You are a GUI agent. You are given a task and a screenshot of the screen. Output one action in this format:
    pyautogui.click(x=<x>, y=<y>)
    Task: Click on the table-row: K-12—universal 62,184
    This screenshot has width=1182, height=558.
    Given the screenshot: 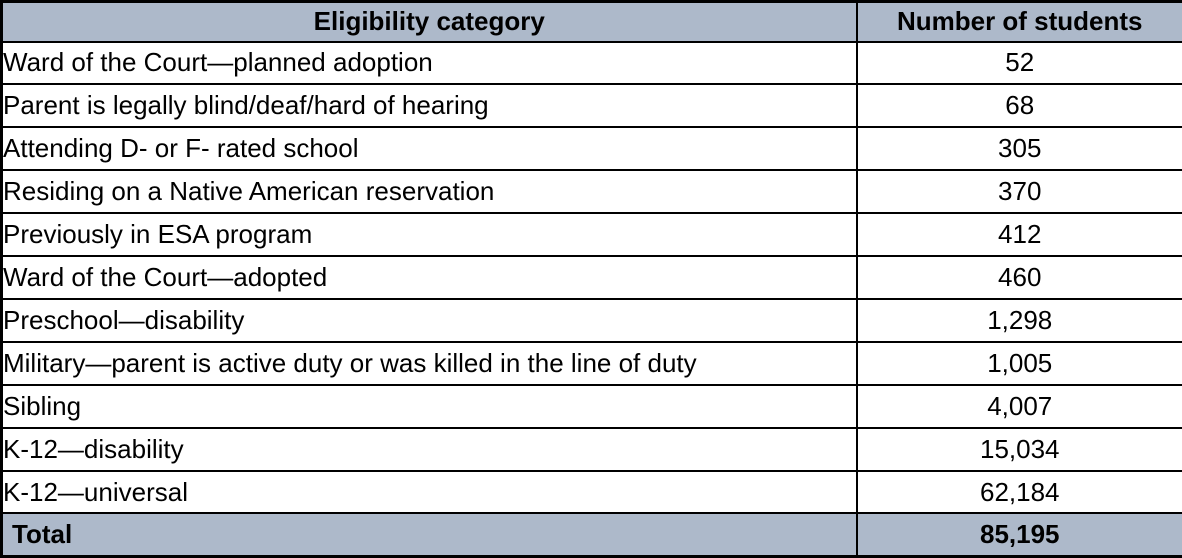 What is the action you would take?
    pyautogui.click(x=591, y=492)
    